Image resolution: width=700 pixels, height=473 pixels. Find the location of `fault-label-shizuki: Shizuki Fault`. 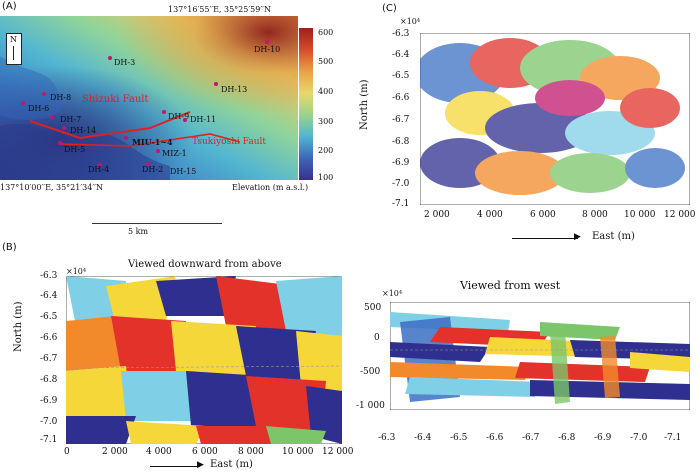

fault-label-shizuki: Shizuki Fault is located at coordinates (115, 99).